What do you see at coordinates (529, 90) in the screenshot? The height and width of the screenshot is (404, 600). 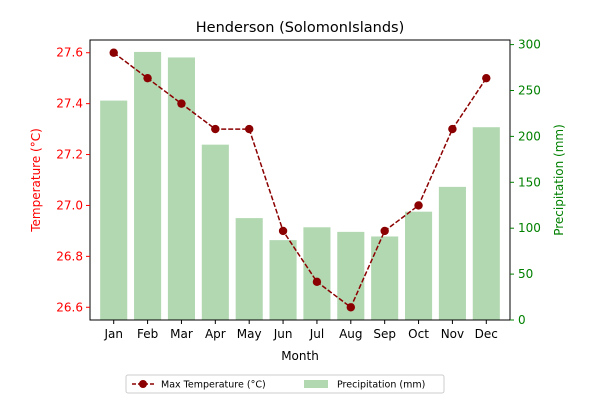 I see `precipitation-tick-label: 250` at bounding box center [529, 90].